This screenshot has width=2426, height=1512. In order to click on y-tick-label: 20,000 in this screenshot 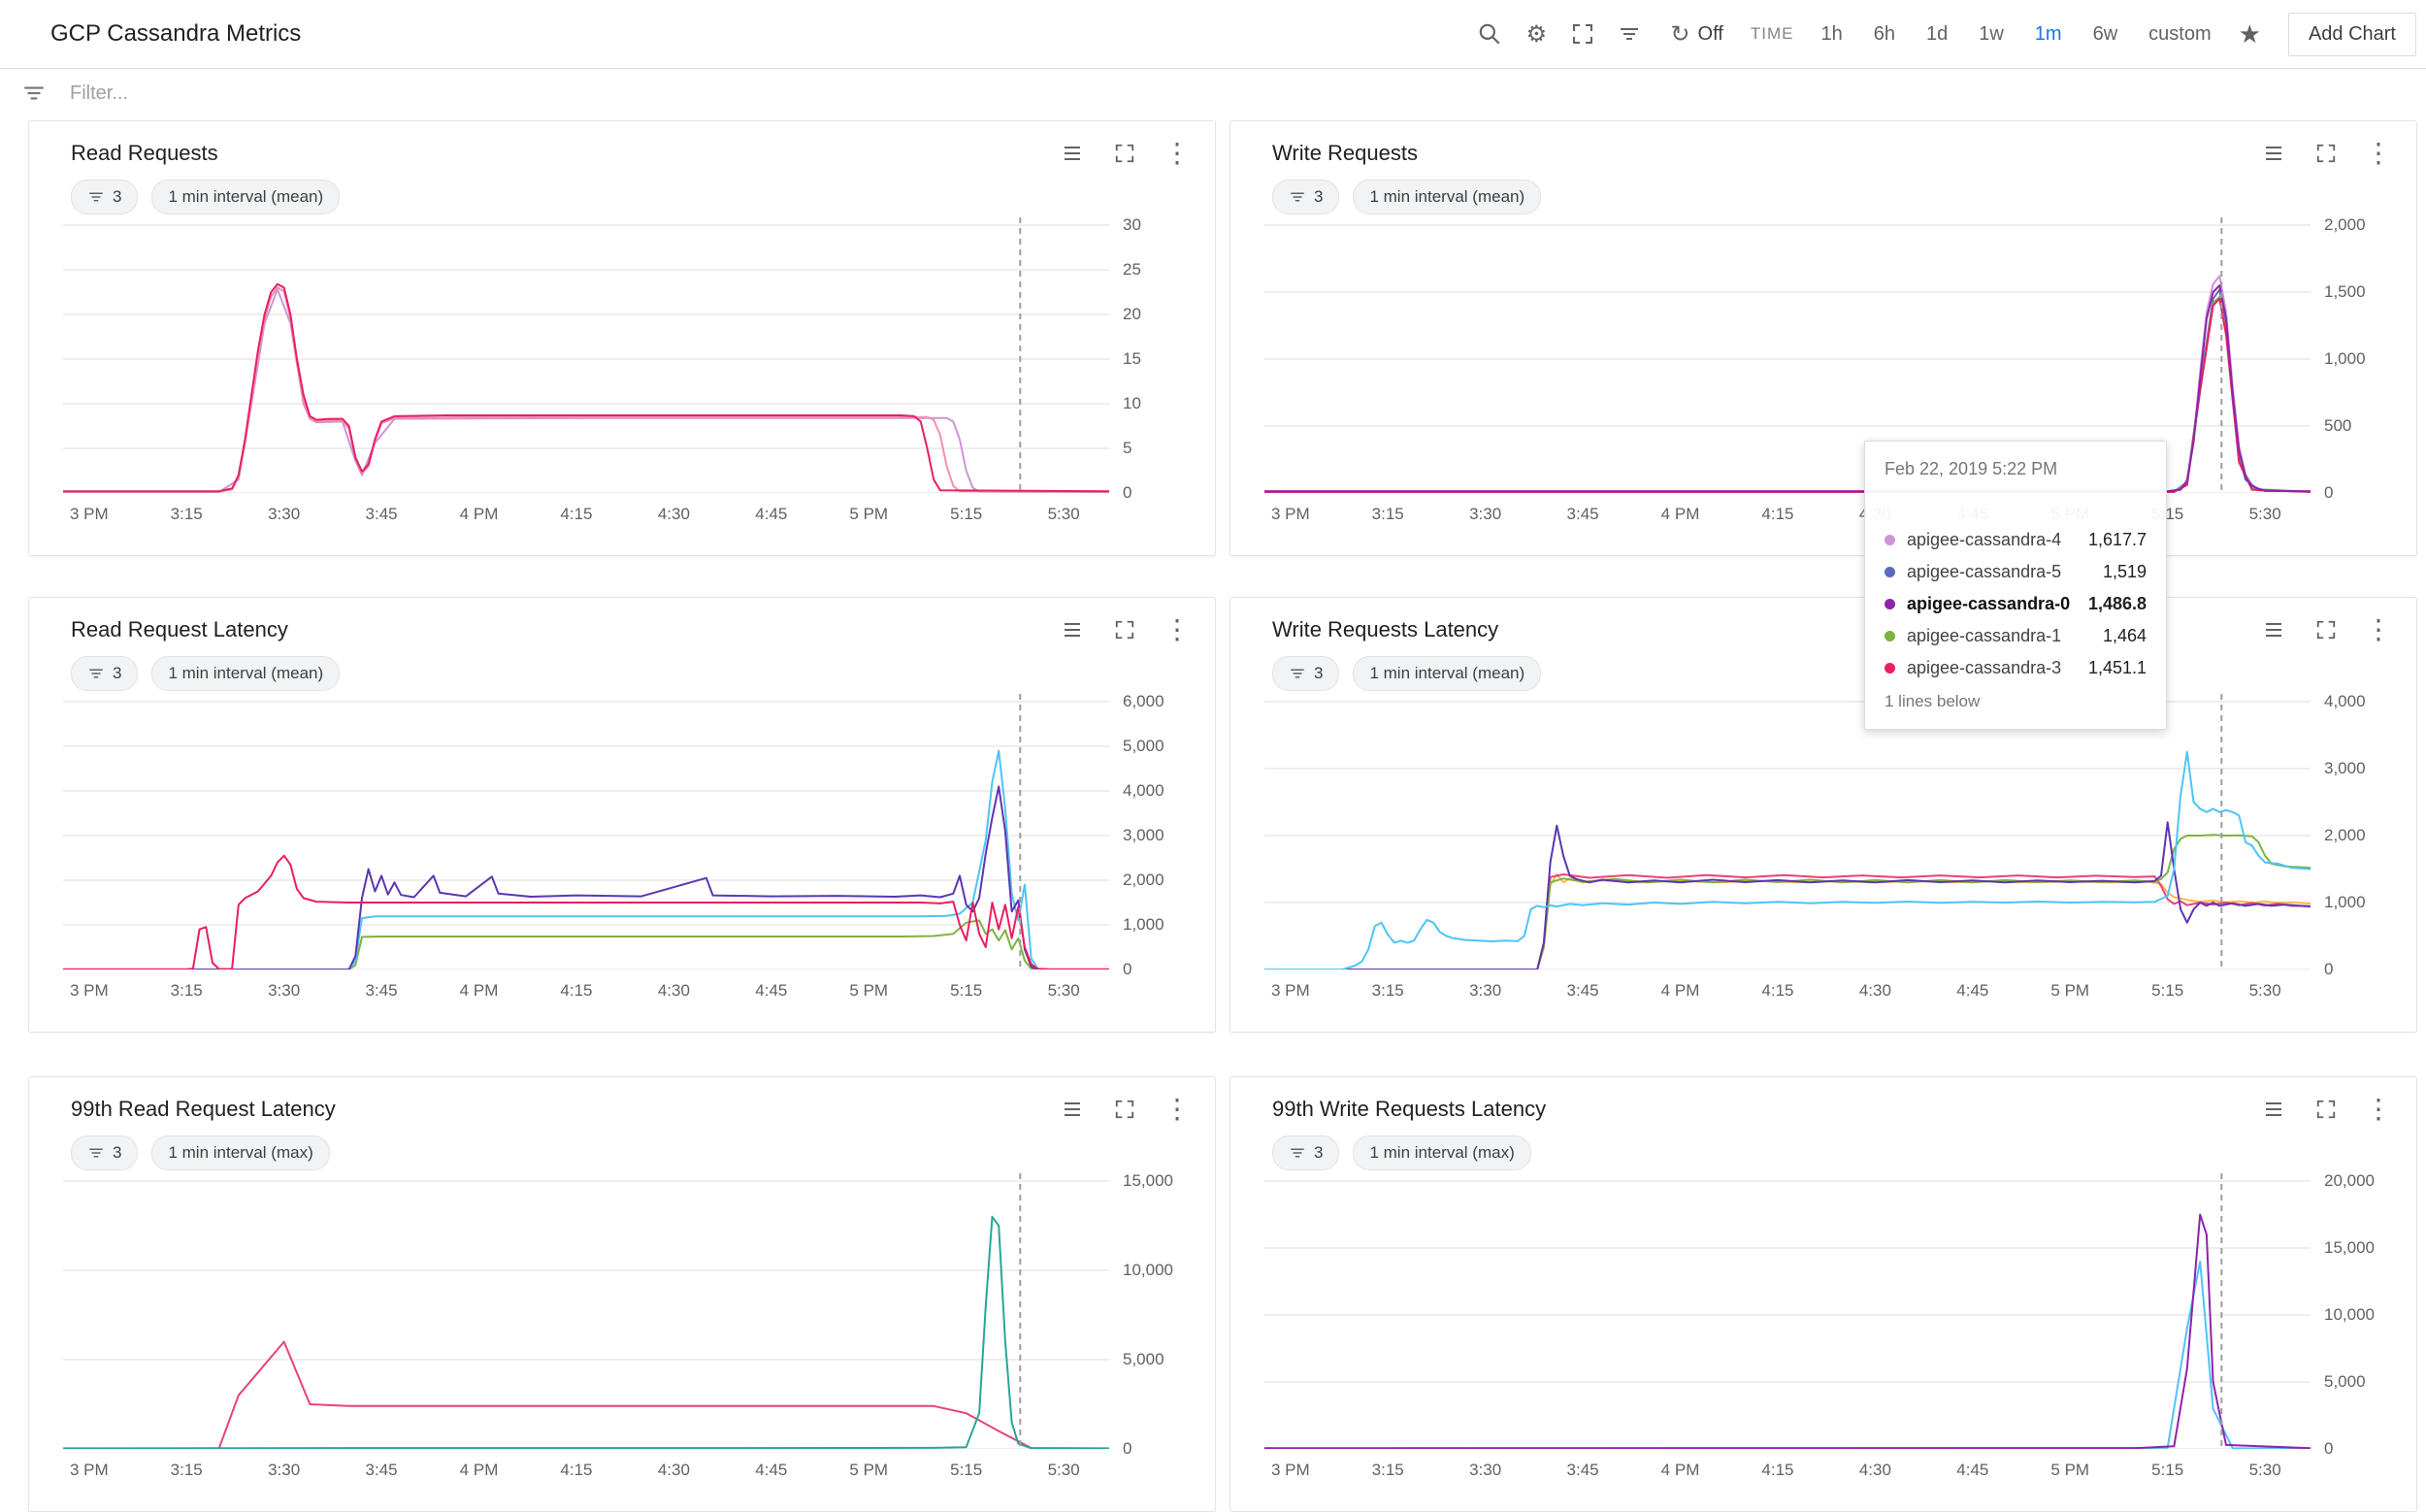, I will do `click(2349, 1180)`.